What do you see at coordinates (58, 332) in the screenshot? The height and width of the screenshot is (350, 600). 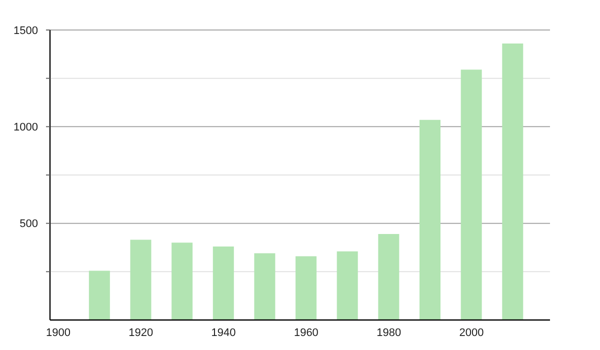 I see `x-tick-label: 1900` at bounding box center [58, 332].